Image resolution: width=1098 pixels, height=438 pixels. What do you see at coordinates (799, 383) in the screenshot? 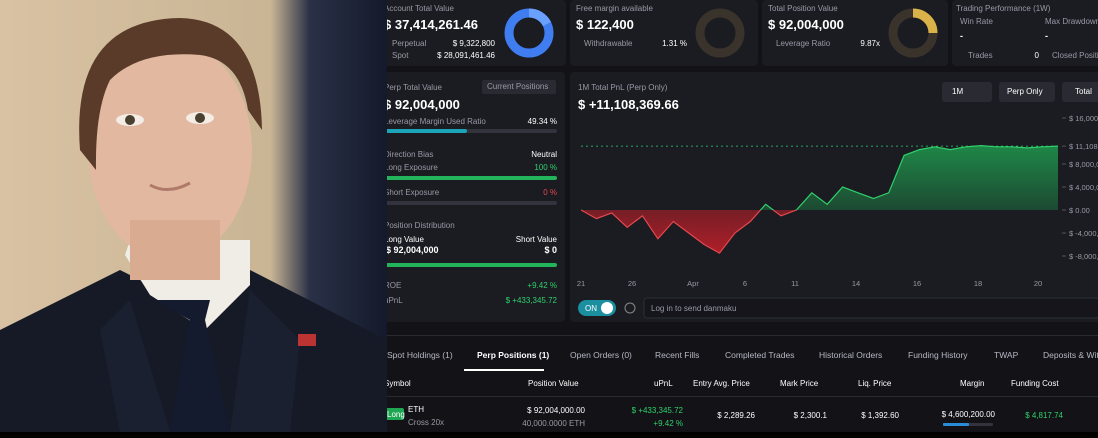
I see `column-header: Mark Price` at bounding box center [799, 383].